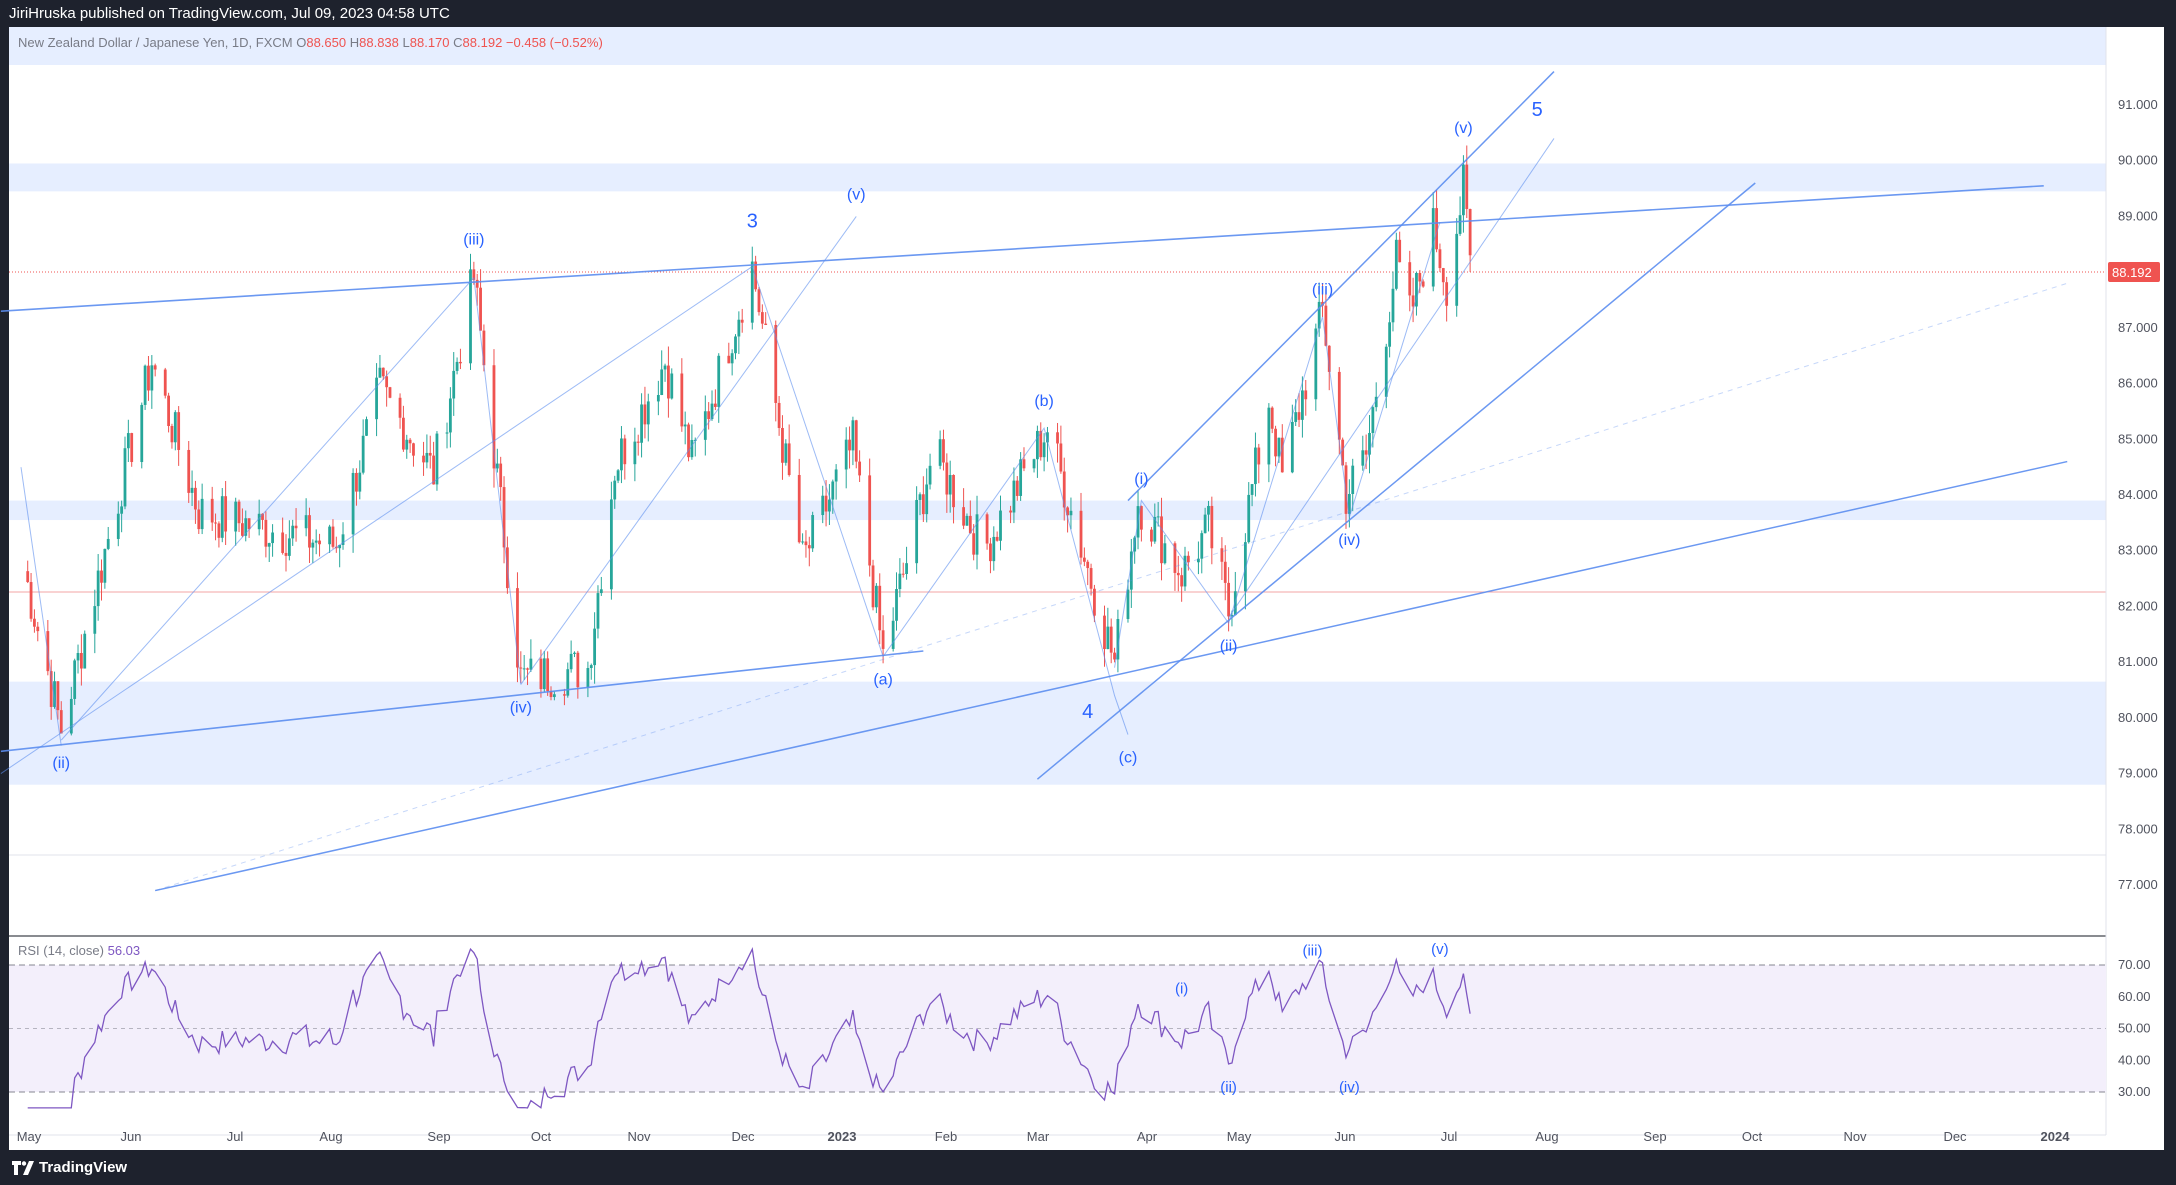 This screenshot has width=2176, height=1185. What do you see at coordinates (752, 222) in the screenshot?
I see `wave-label: 3` at bounding box center [752, 222].